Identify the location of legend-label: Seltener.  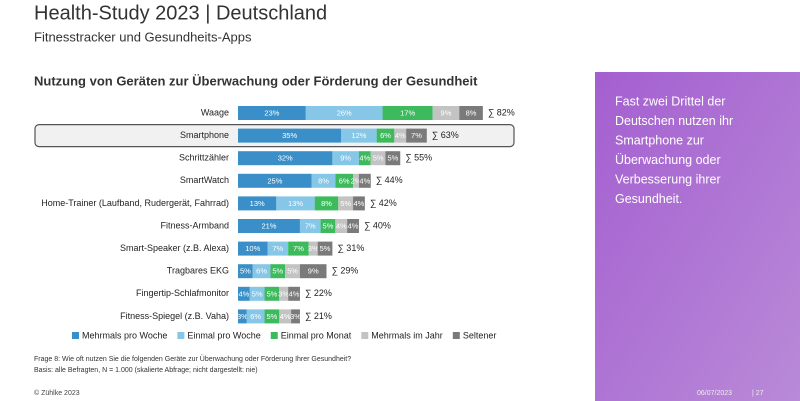
(480, 335).